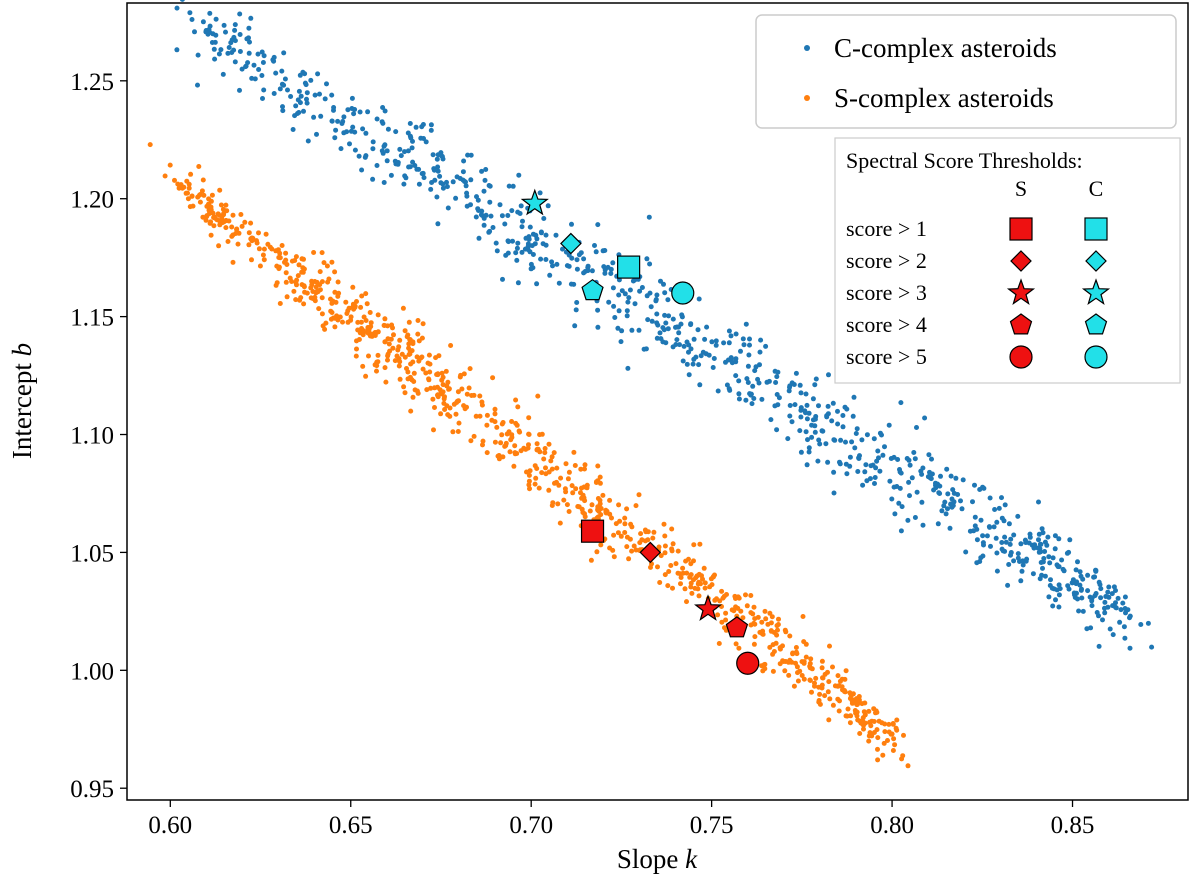  I want to click on y-tick-label: 1.05, so click(92, 553).